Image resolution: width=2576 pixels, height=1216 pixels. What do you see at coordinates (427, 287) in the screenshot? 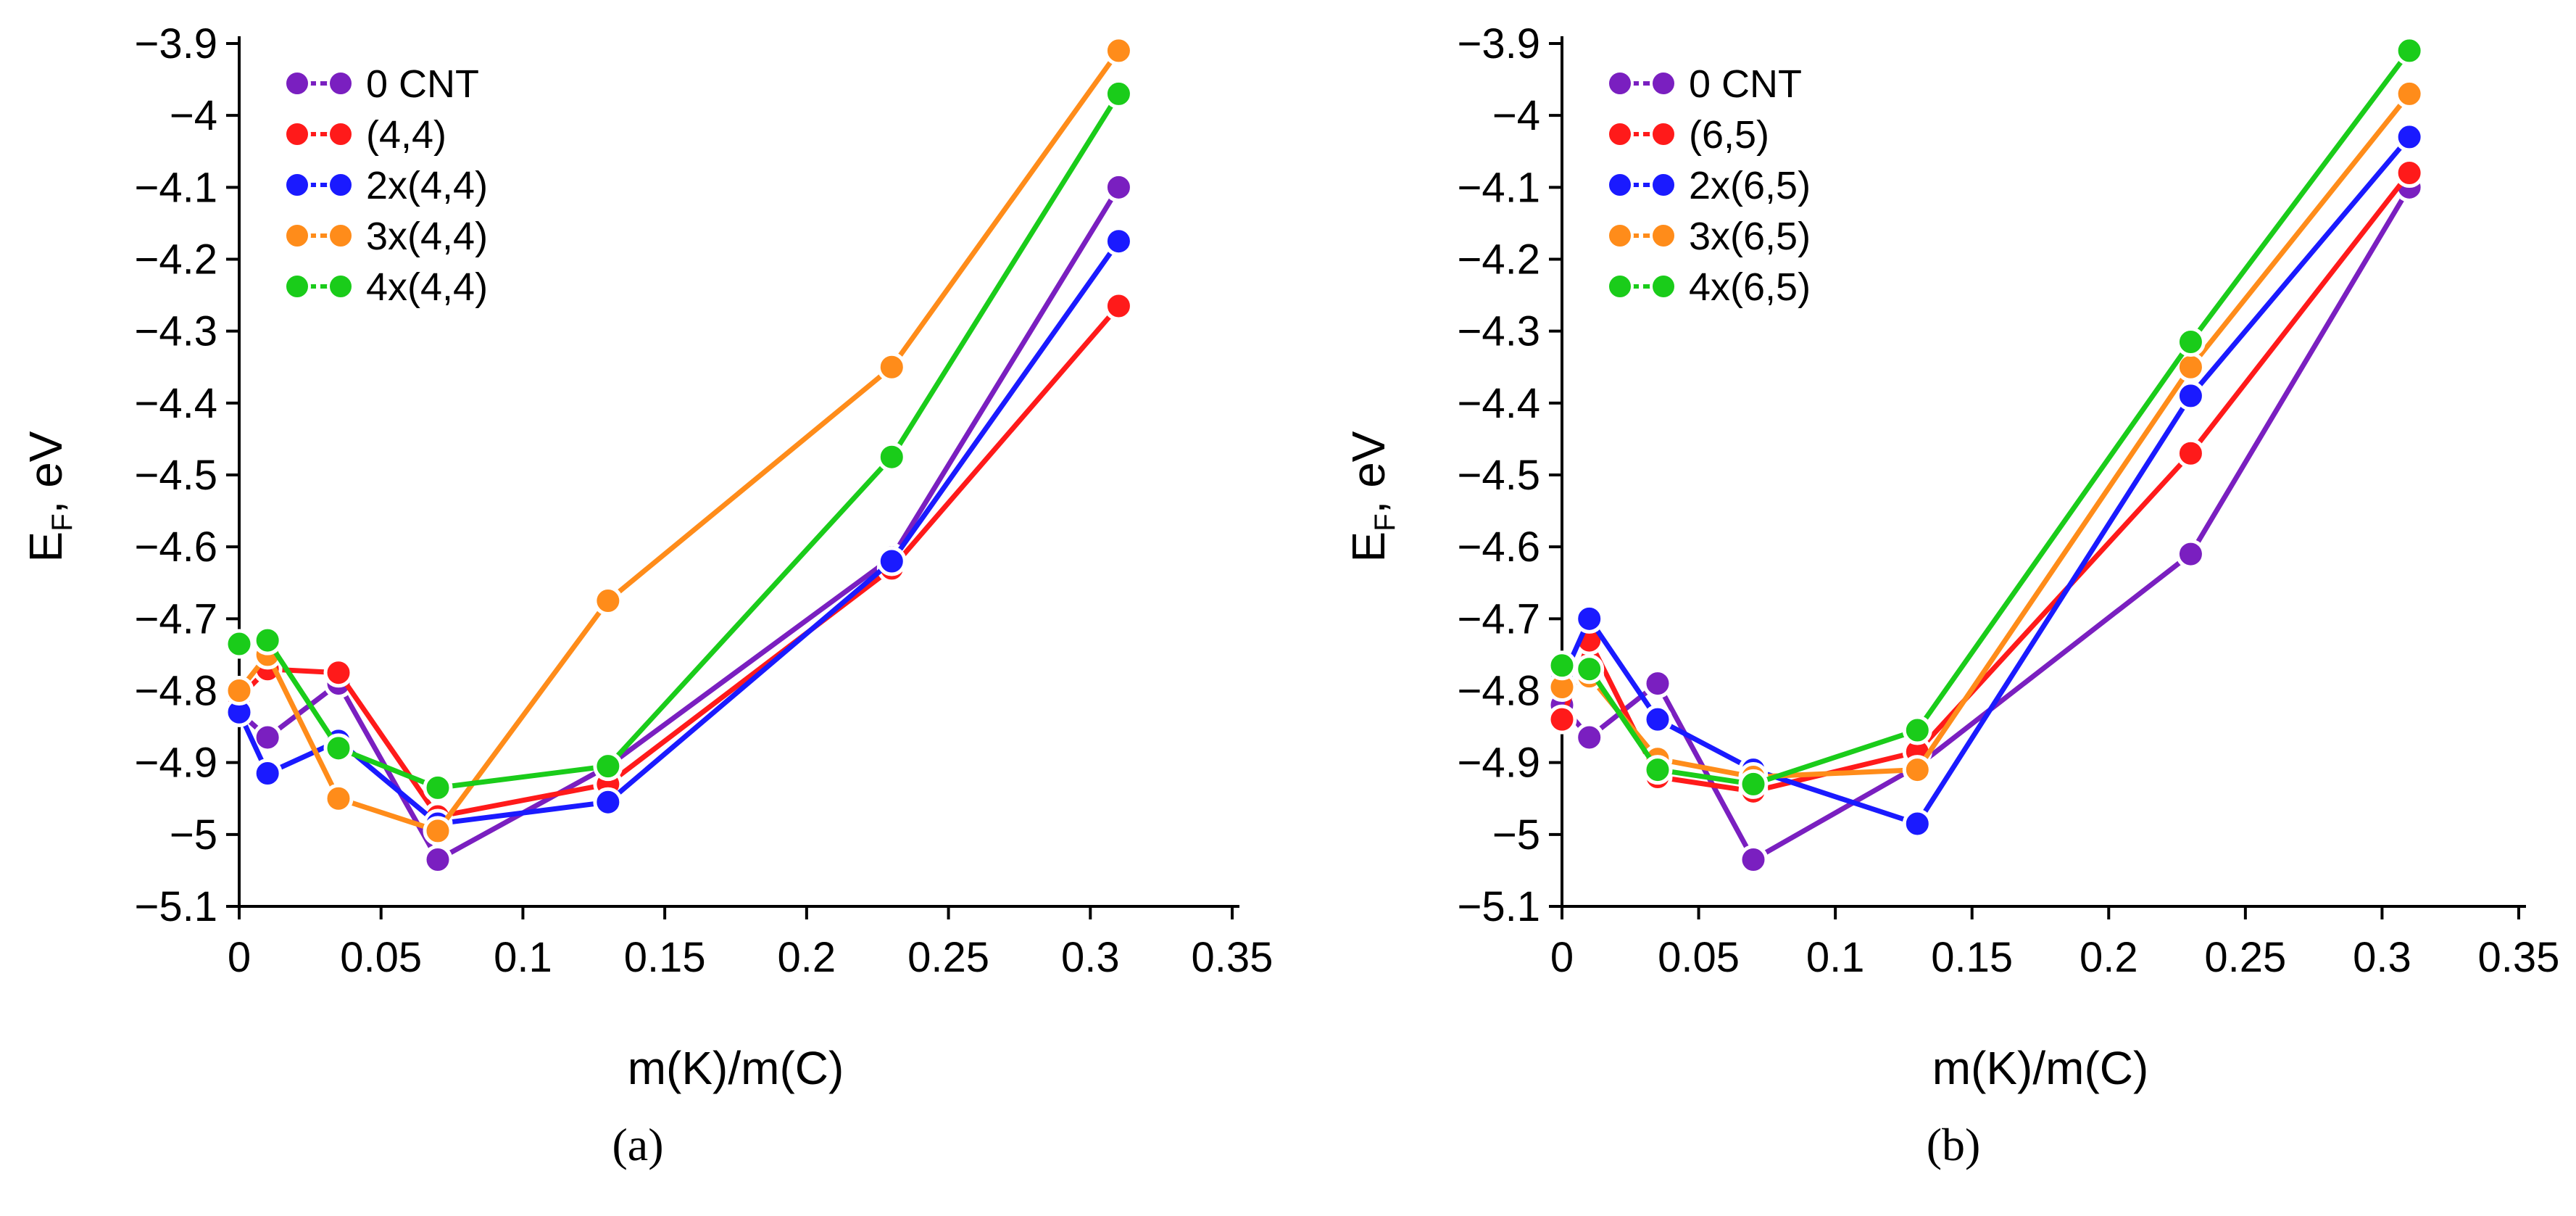
I see `legend-label: 4x(4,4)` at bounding box center [427, 287].